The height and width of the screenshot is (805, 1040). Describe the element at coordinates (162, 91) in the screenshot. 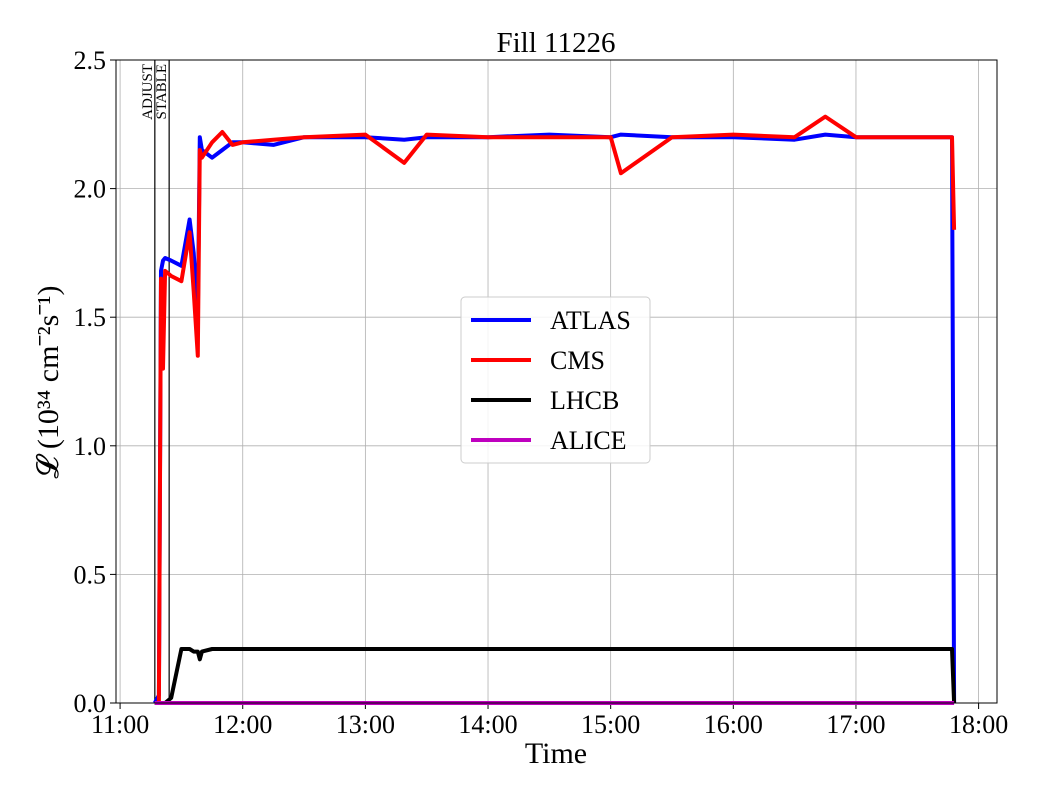

I see `phase-label: STABLE` at that location.